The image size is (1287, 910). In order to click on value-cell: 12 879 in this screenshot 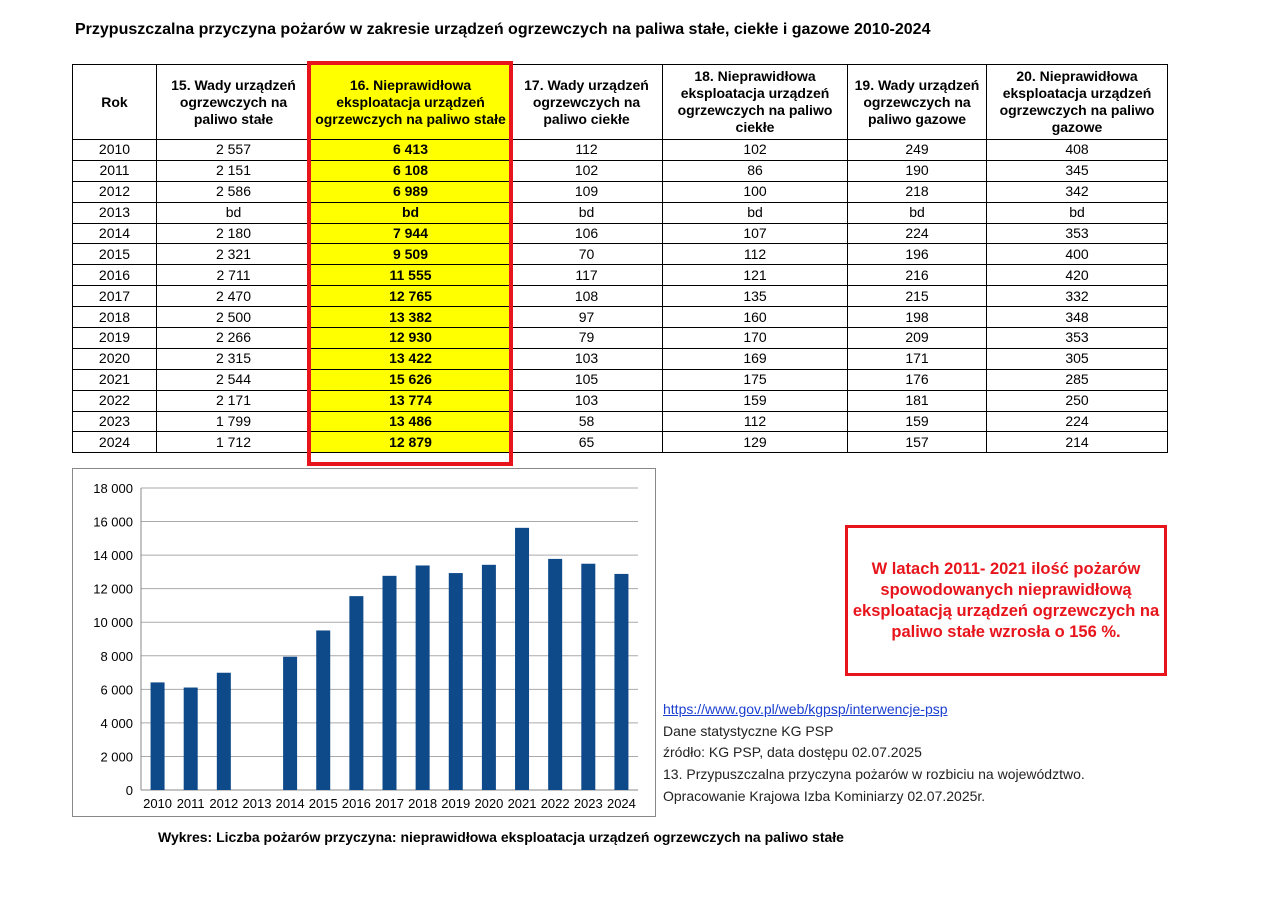, I will do `click(410, 442)`.